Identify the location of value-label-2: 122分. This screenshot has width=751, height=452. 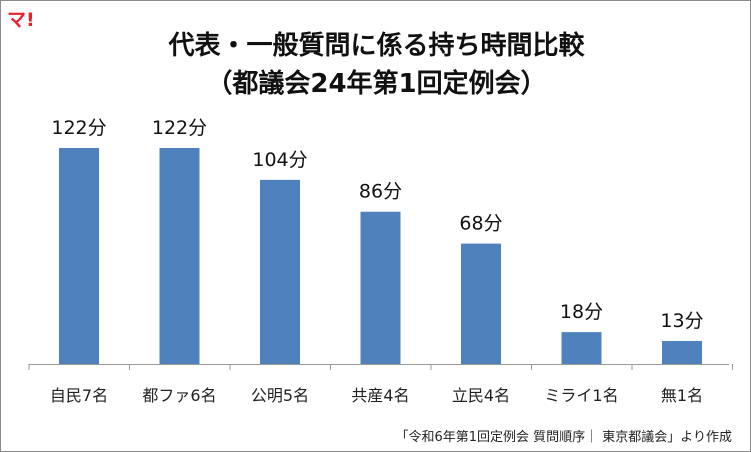
(179, 128).